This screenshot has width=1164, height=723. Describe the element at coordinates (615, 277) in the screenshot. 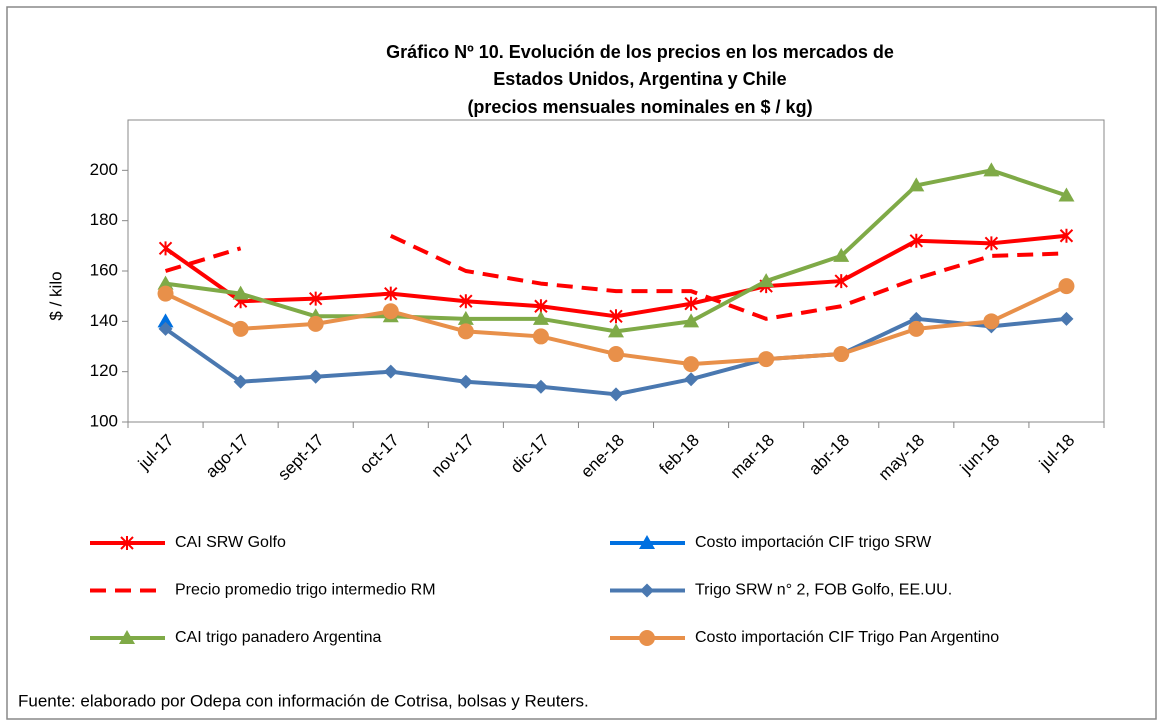

I see `series-line` at that location.